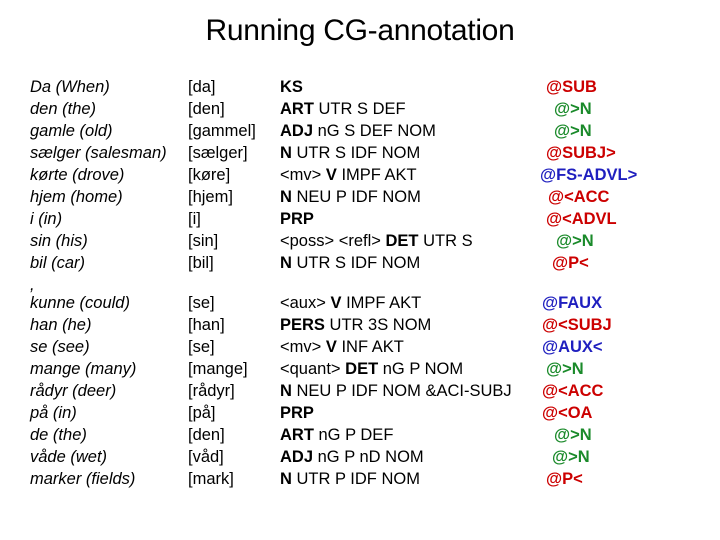  Describe the element at coordinates (355, 479) in the screenshot. I see `tag-features: UTR P IDF NOM` at that location.